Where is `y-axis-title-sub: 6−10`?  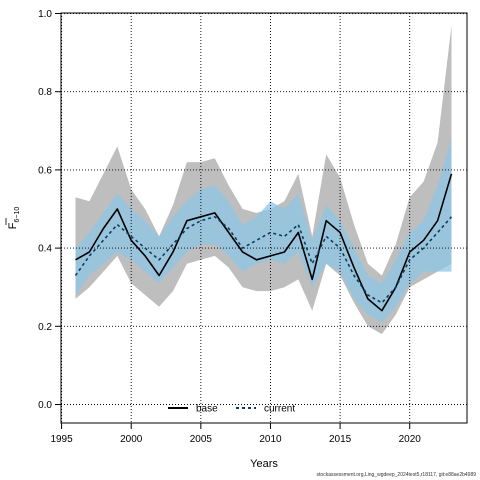 y-axis-title-sub: 6−10 is located at coordinates (17, 215).